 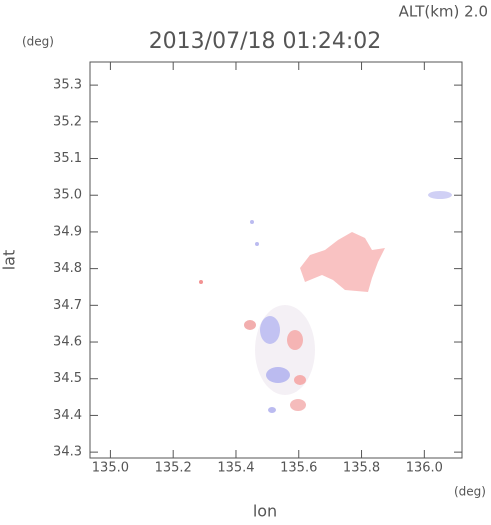 I want to click on y-axis-label: lat, so click(x=9, y=260).